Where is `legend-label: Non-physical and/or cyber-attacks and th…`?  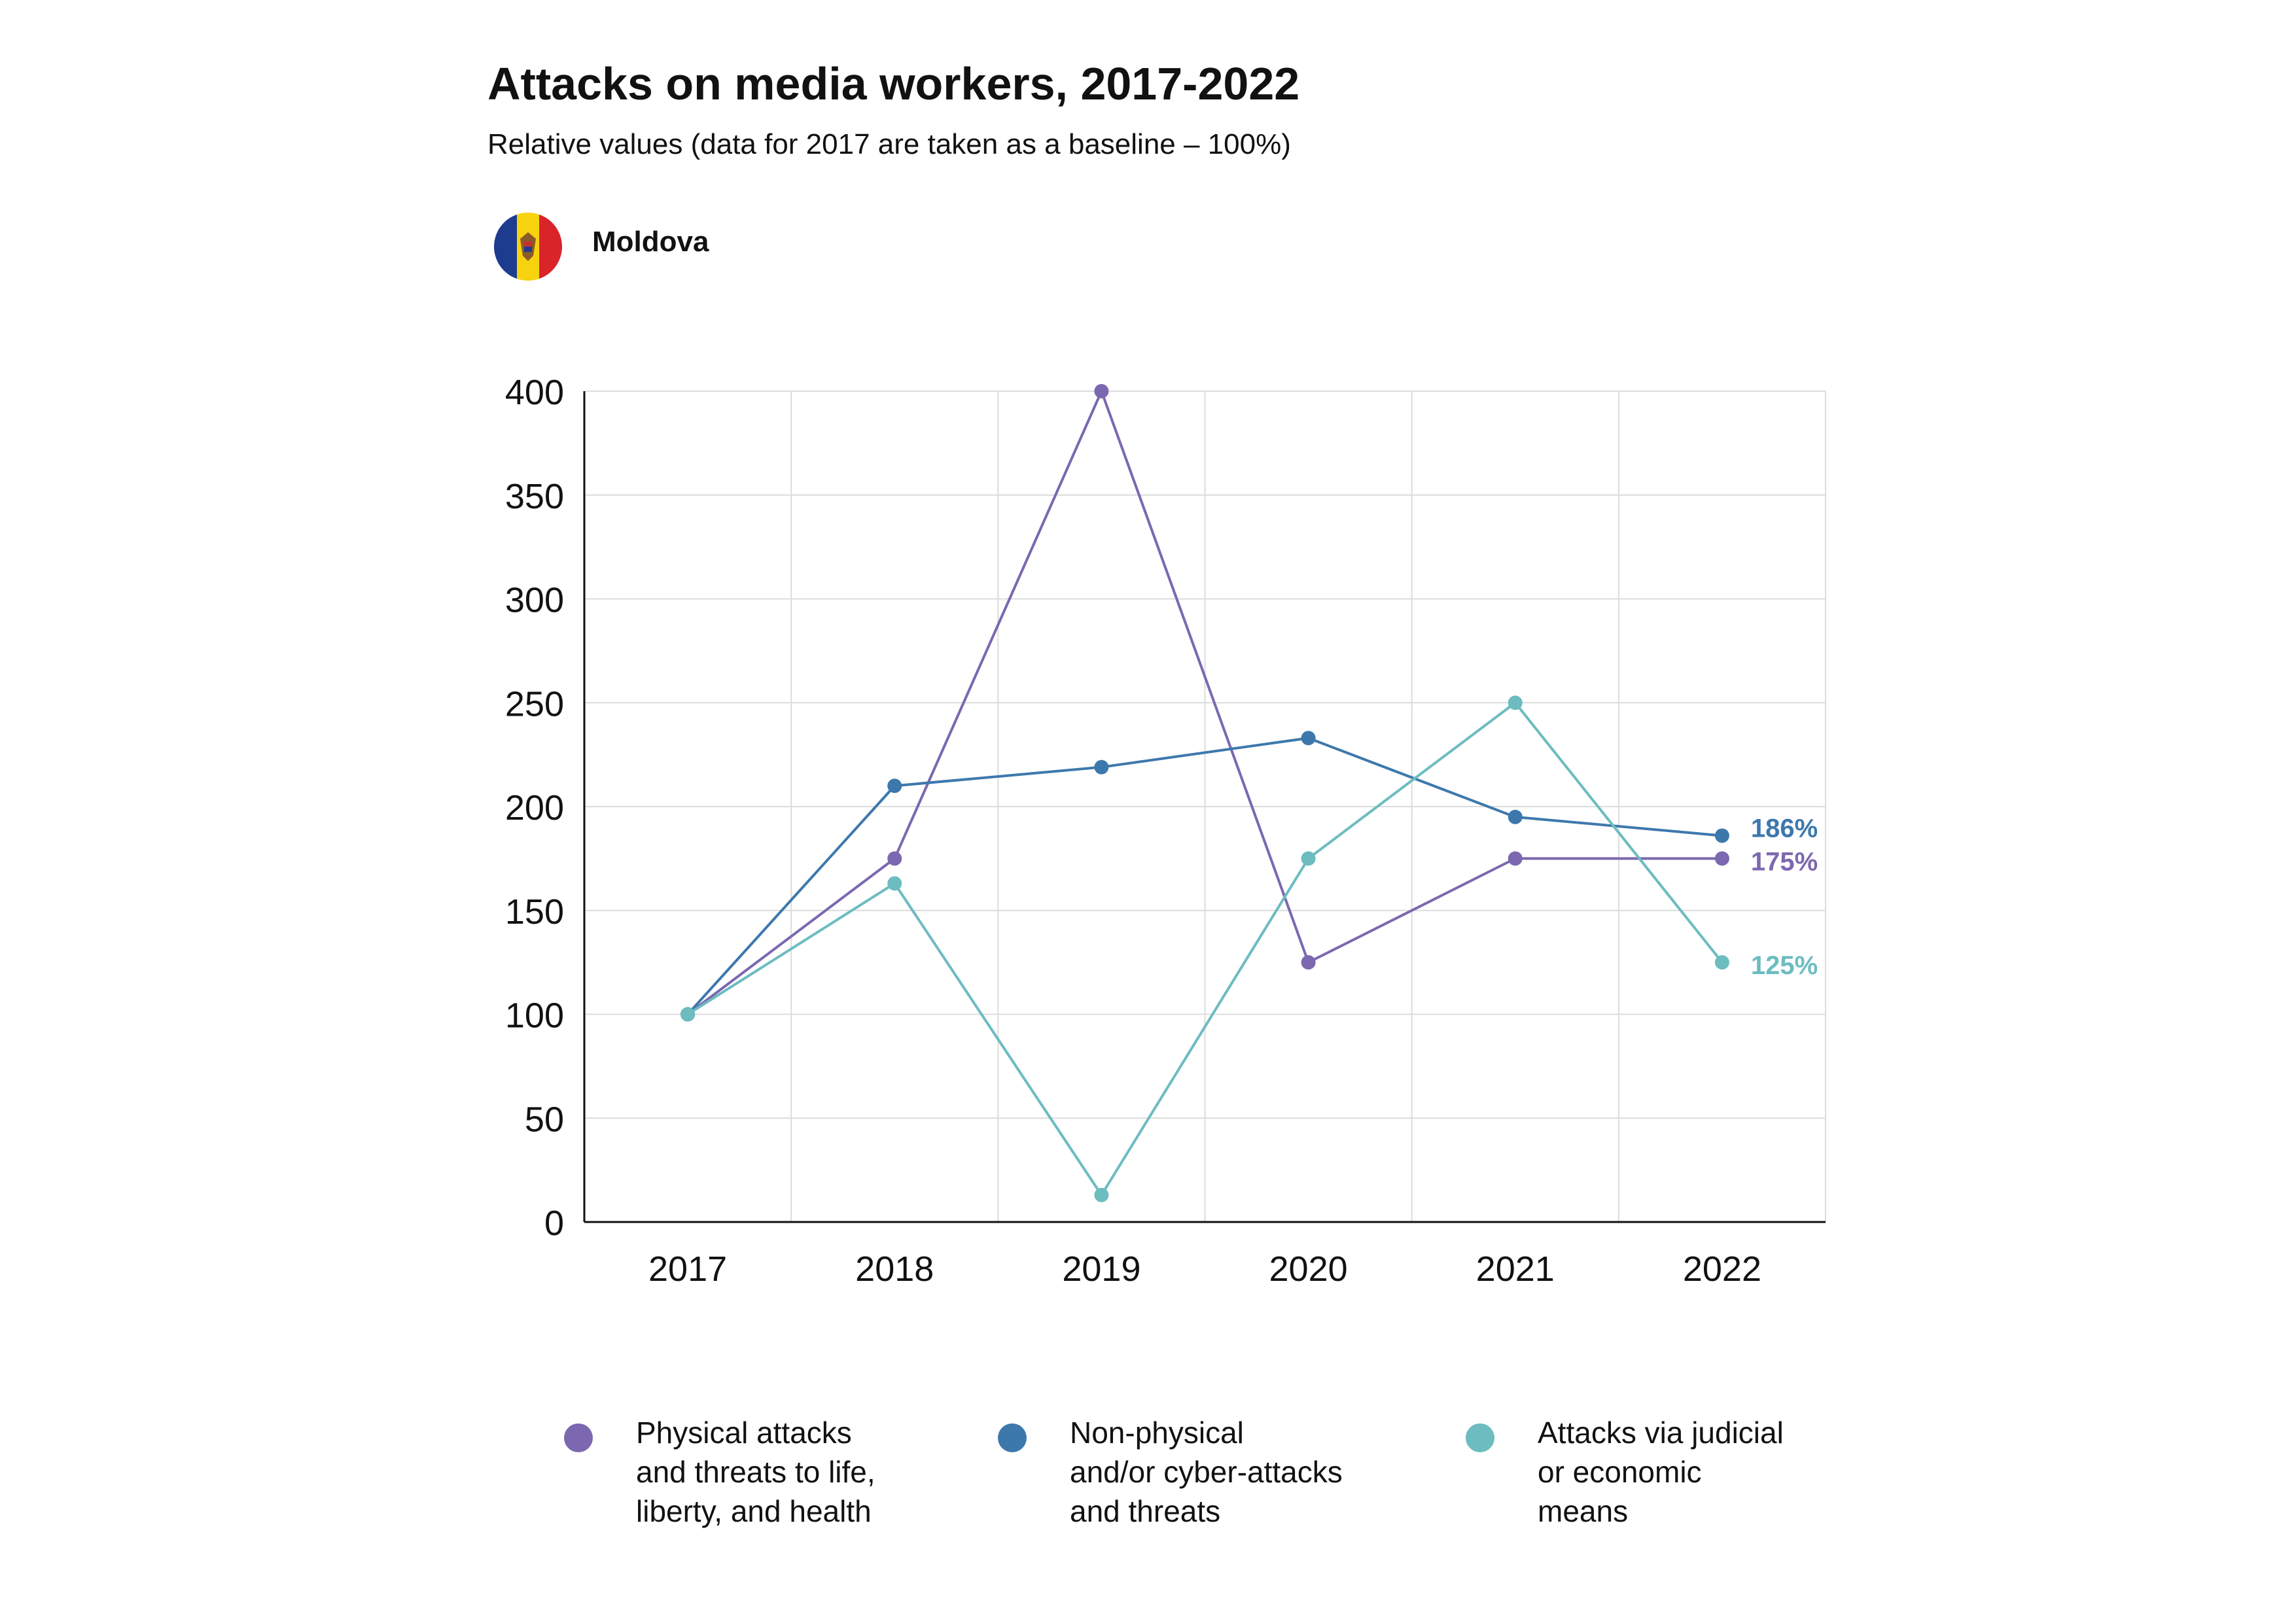
legend-label: Non-physical and/or cyber-attacks and th… is located at coordinates (1206, 1472).